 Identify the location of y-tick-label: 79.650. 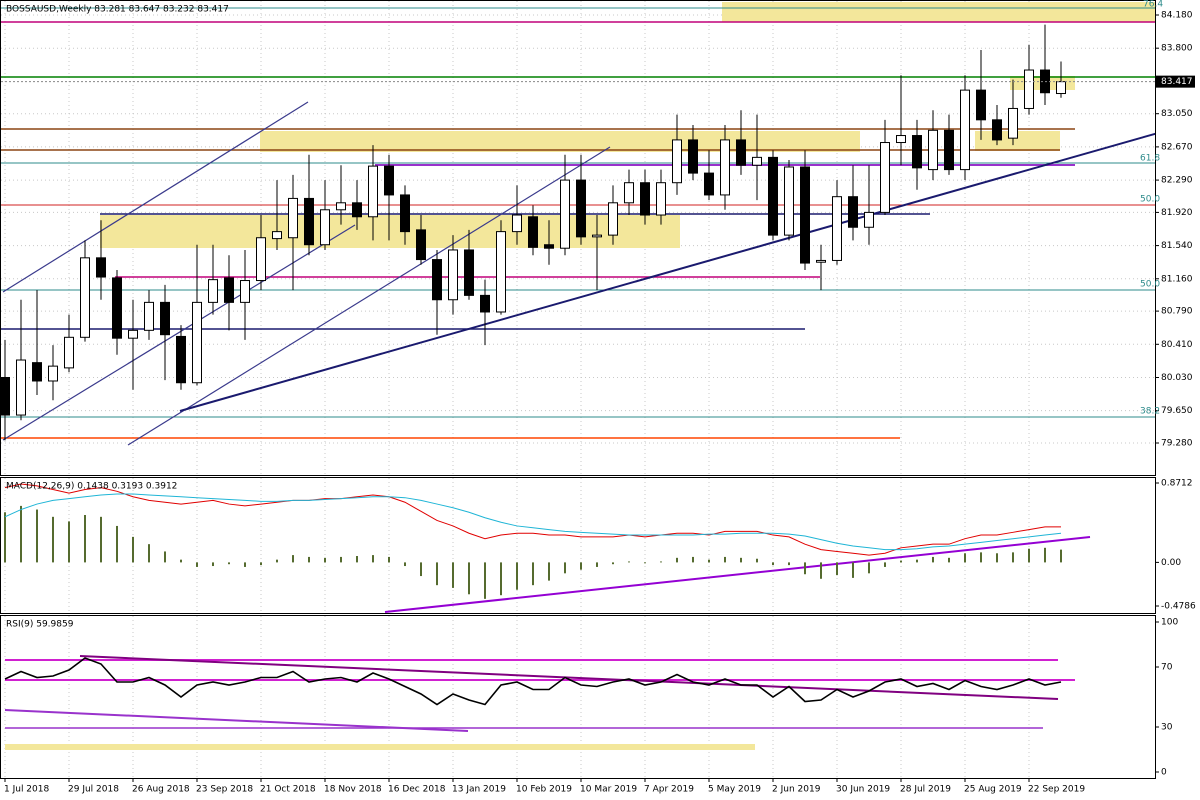
(1177, 411).